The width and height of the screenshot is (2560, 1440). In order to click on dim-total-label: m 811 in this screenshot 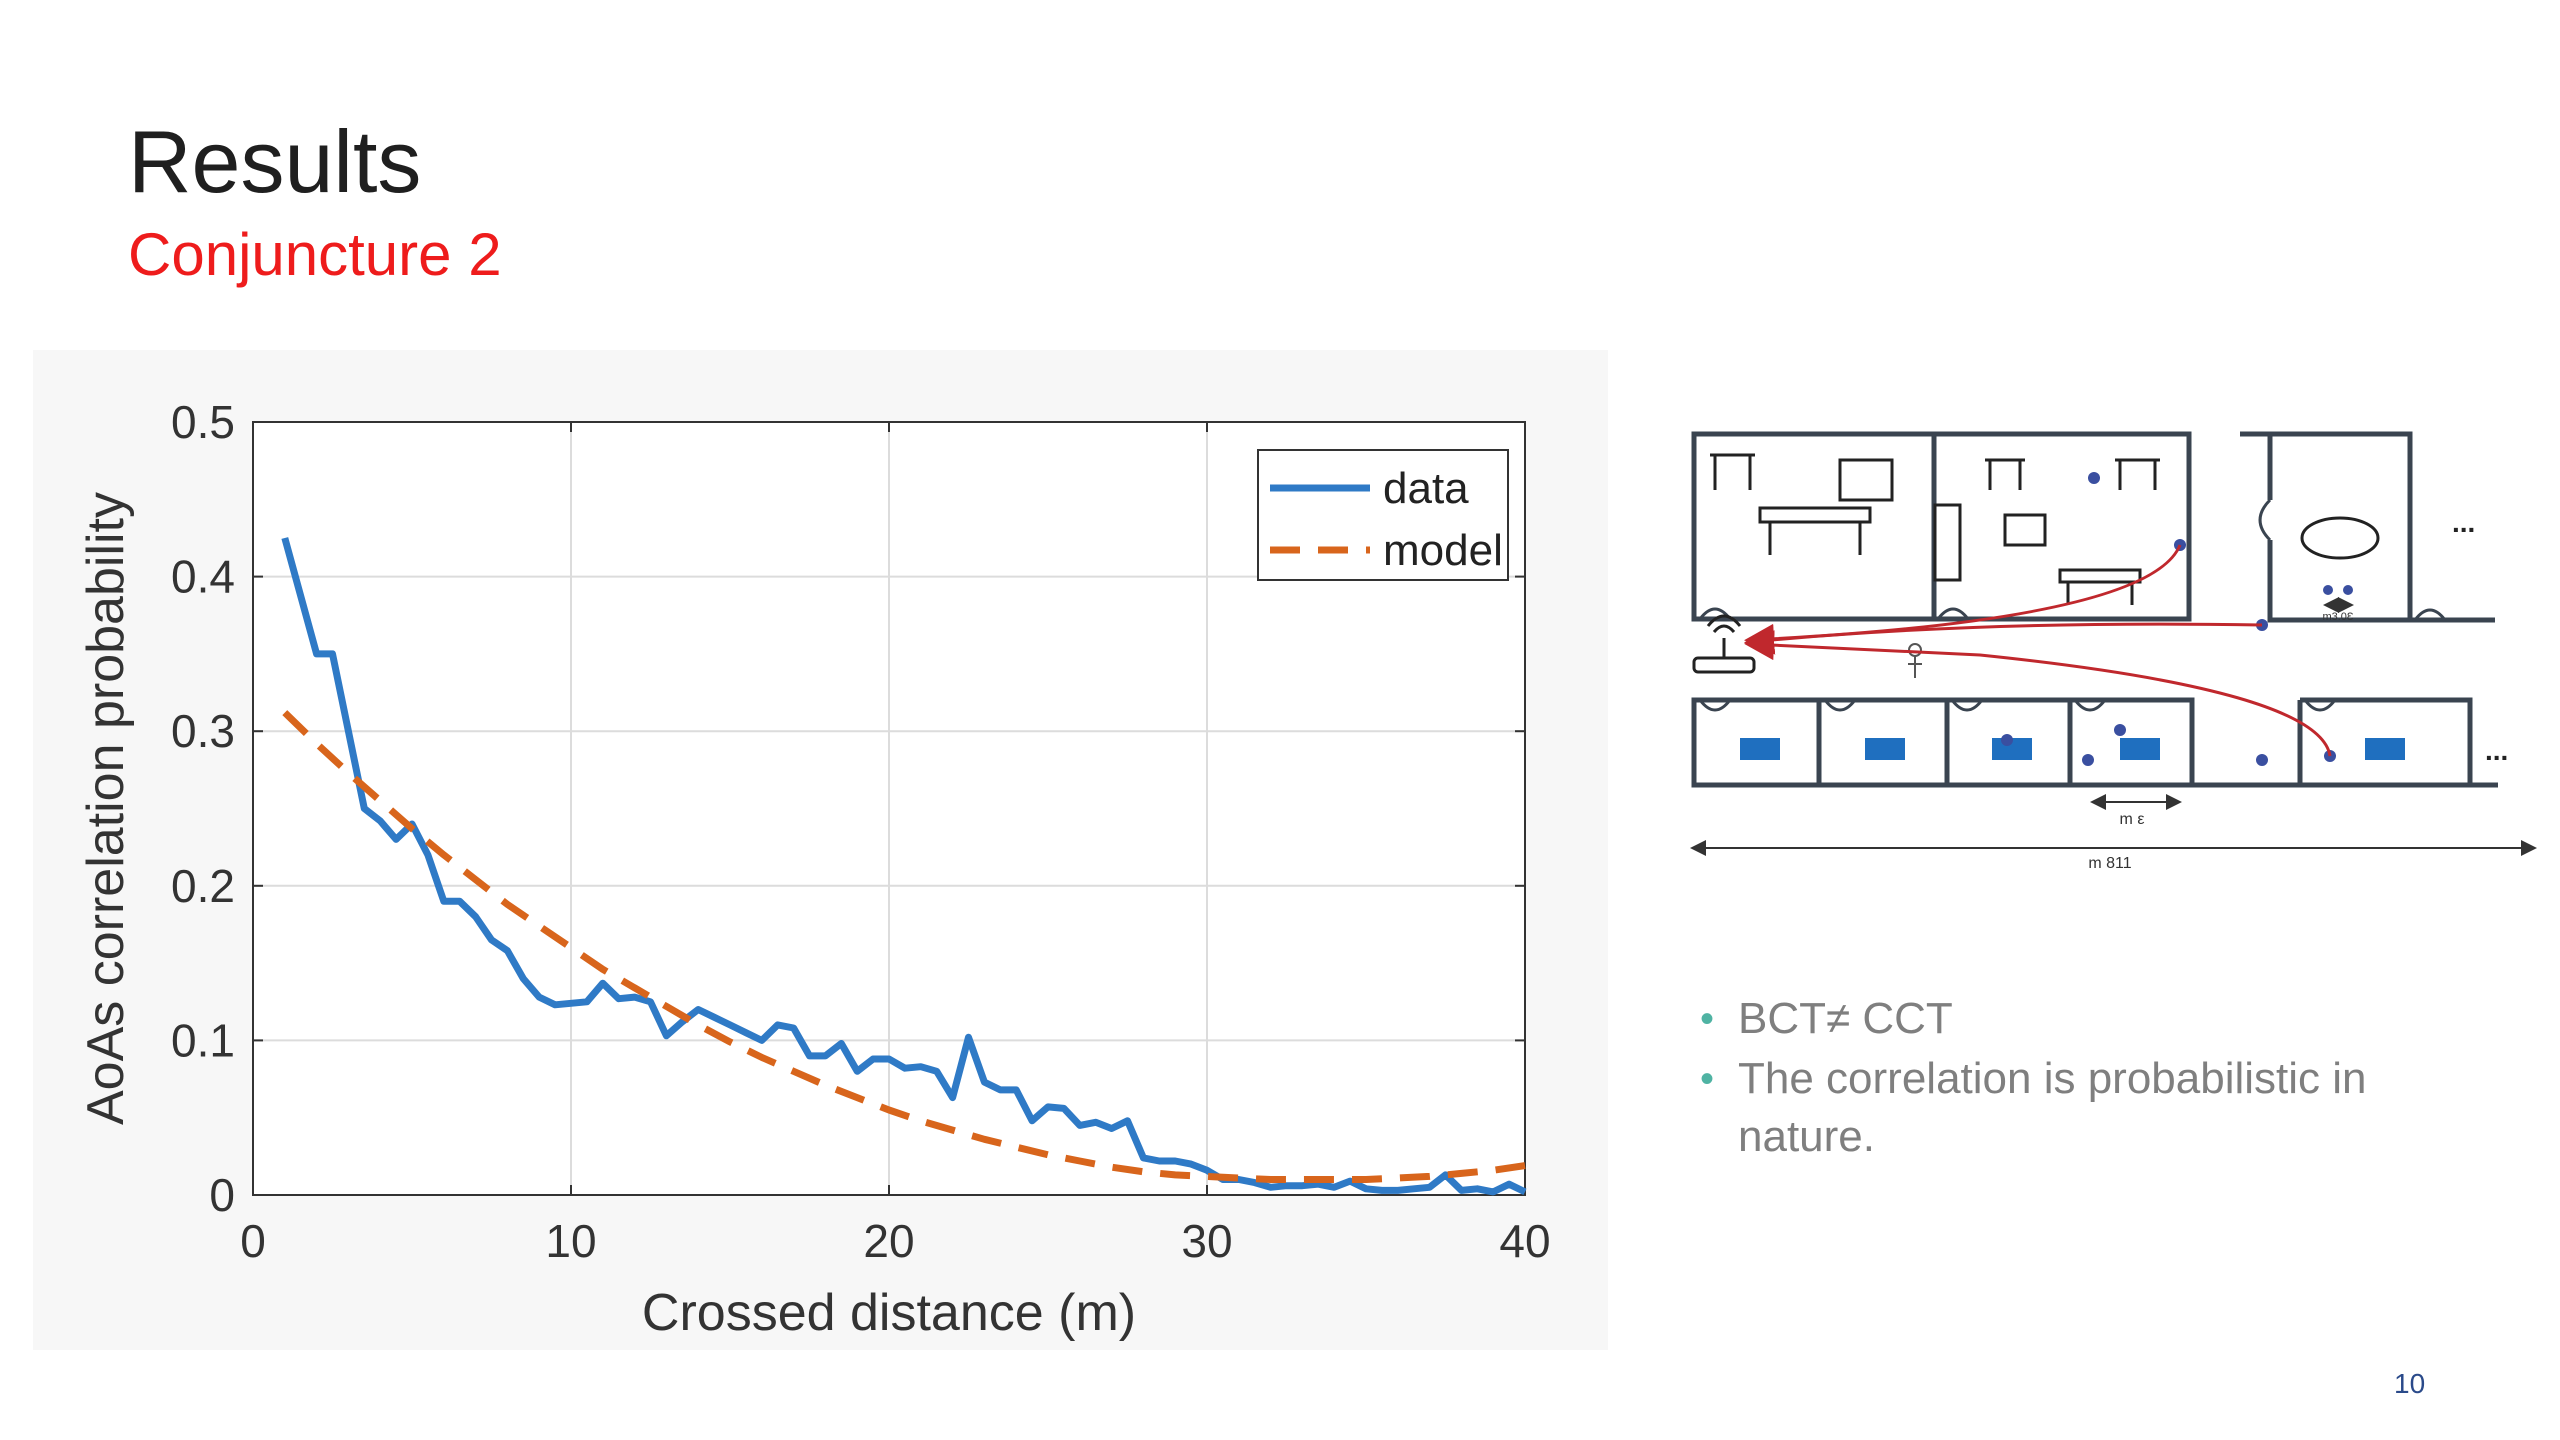, I will do `click(2109, 863)`.